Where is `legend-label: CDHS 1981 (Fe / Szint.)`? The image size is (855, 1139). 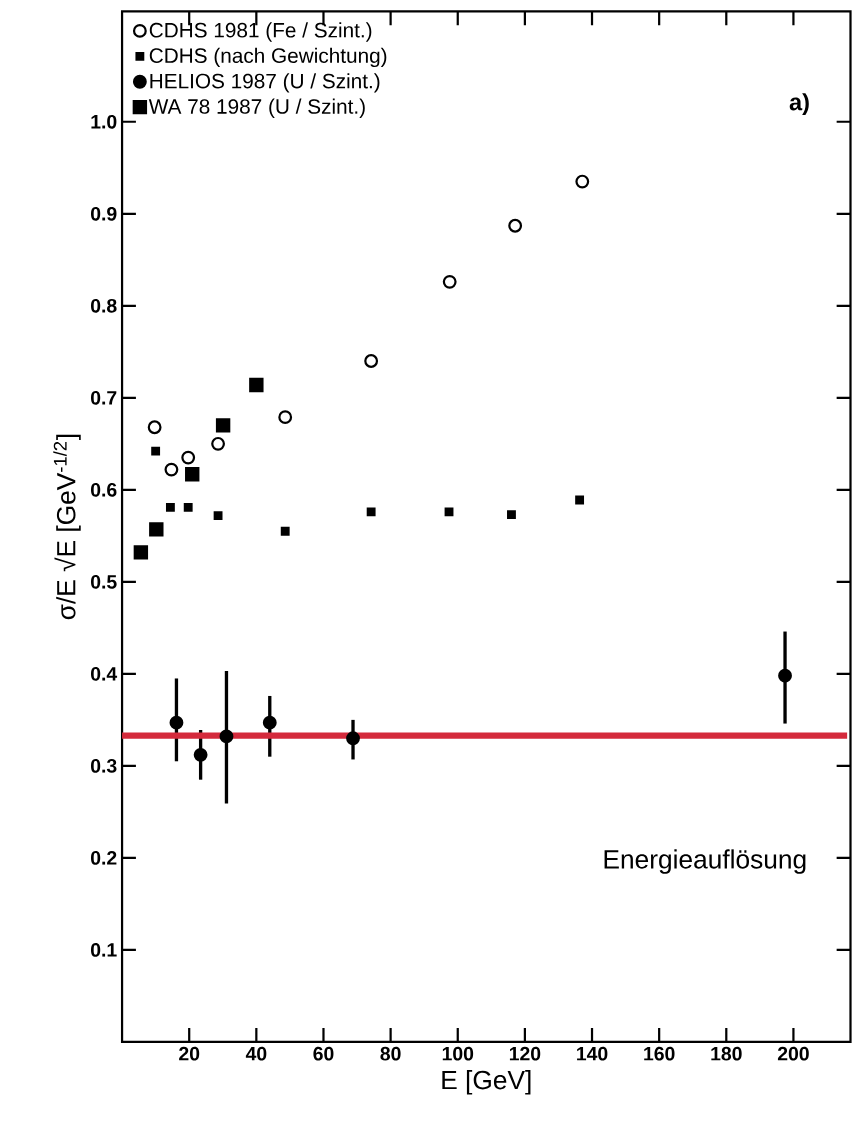
legend-label: CDHS 1981 (Fe / Szint.) is located at coordinates (260, 32).